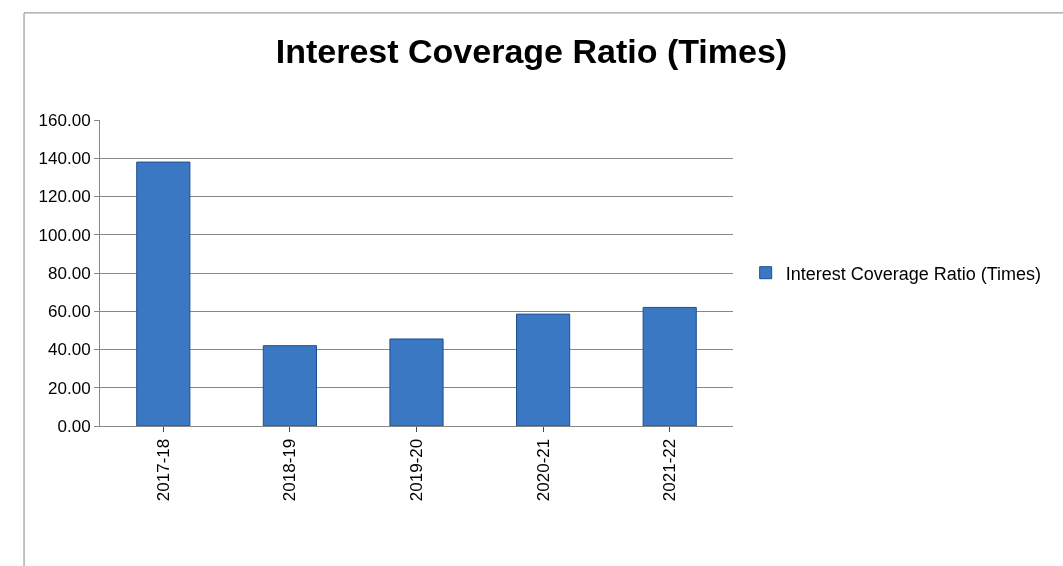  Describe the element at coordinates (69, 350) in the screenshot. I see `y-tick-label: 40.00` at that location.